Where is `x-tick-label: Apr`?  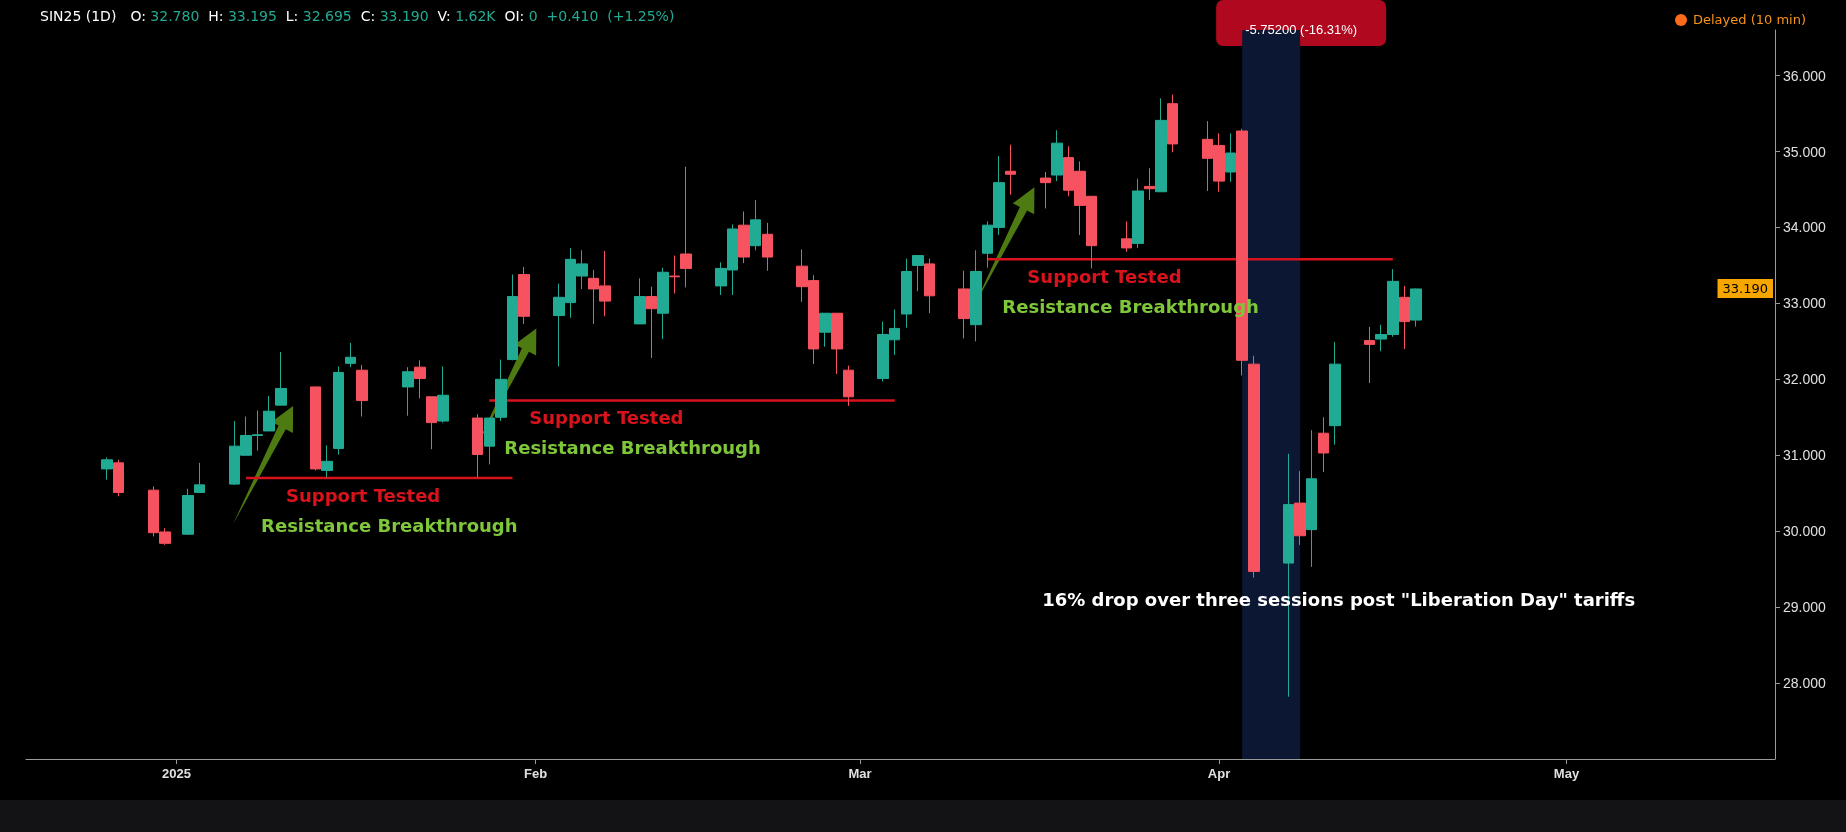
x-tick-label: Apr is located at coordinates (1219, 773).